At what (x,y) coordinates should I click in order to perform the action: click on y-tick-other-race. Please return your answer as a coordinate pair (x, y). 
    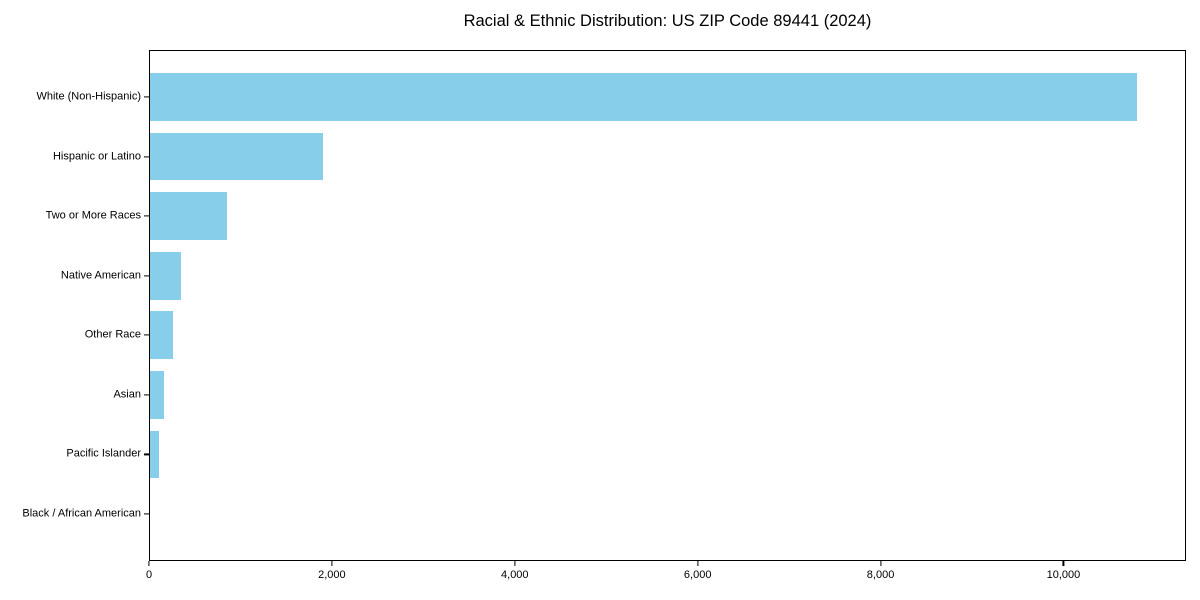
    Looking at the image, I should click on (146, 335).